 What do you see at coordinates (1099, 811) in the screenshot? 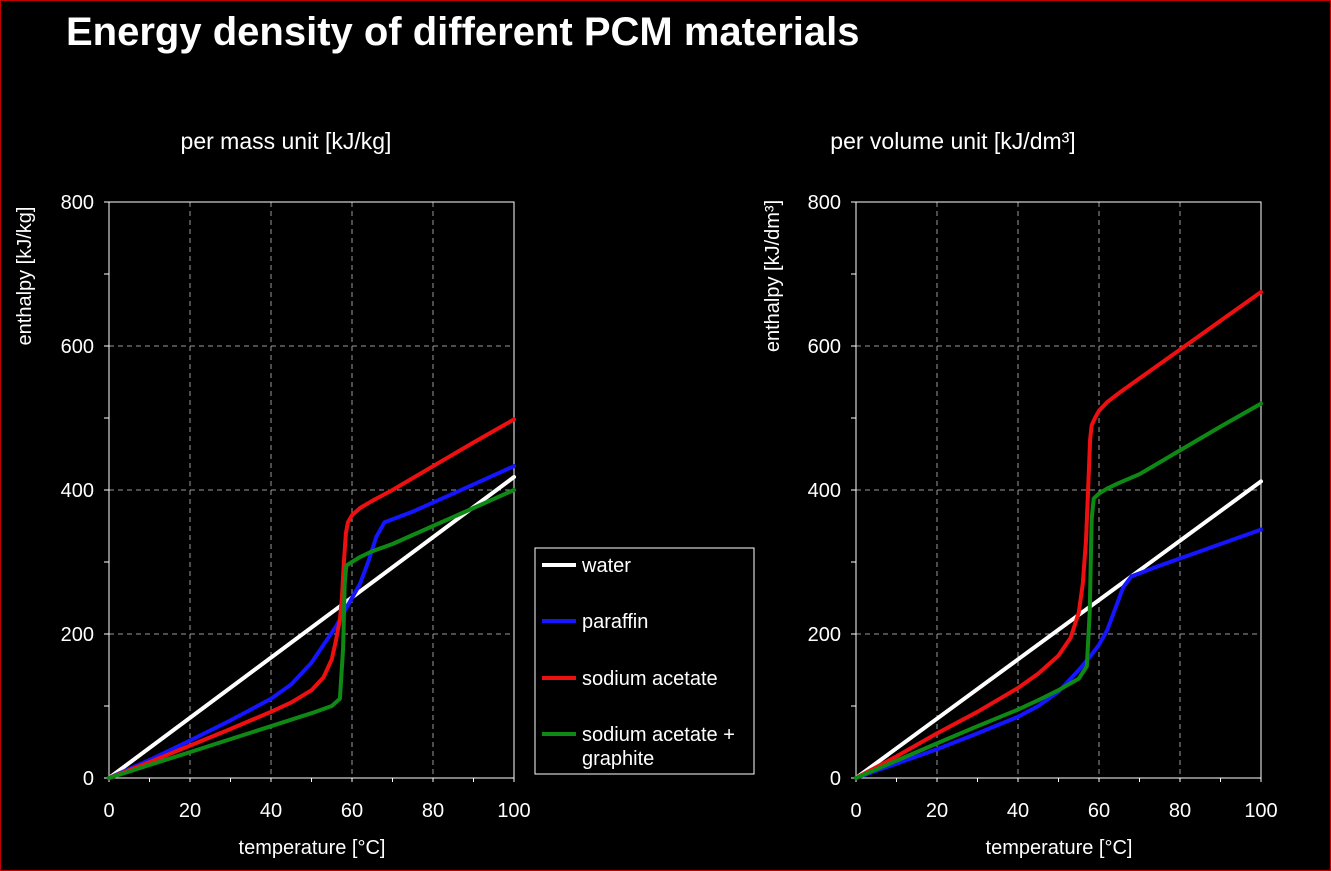
I see `chart-2-x-tick-label: 60` at bounding box center [1099, 811].